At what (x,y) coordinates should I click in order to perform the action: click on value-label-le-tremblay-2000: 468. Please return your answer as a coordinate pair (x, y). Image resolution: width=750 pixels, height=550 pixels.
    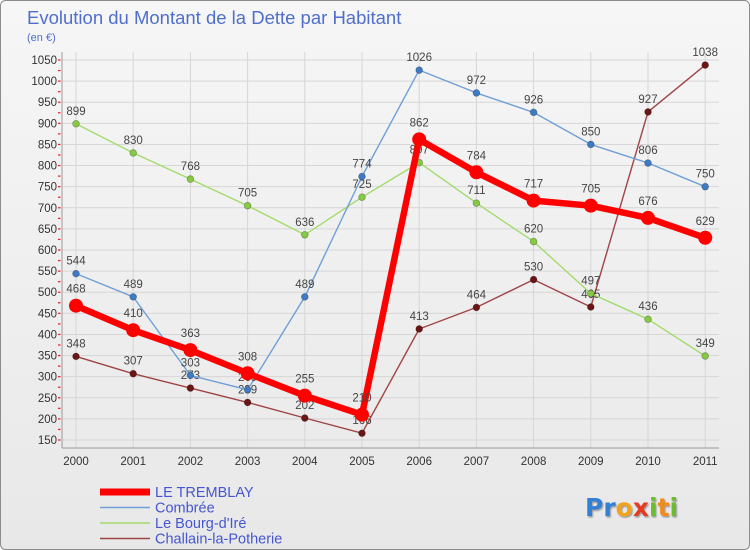
    Looking at the image, I should click on (75, 290).